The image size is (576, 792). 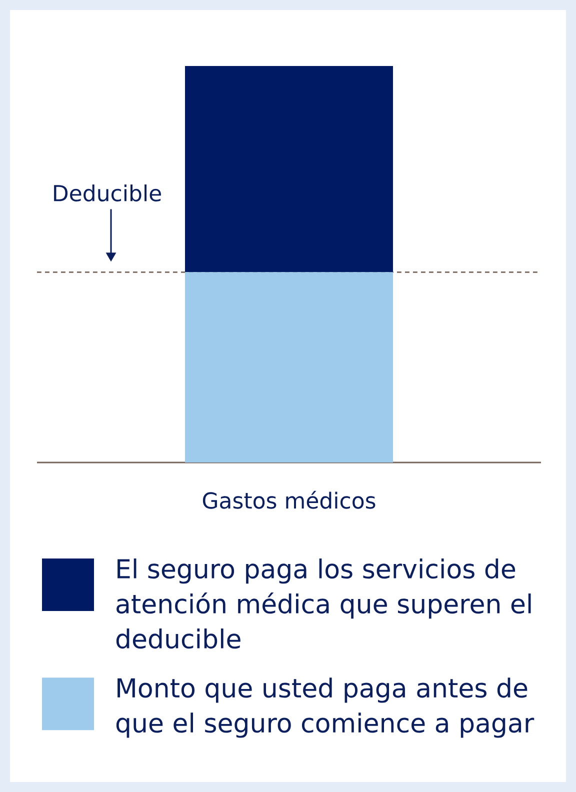 I want to click on legend-label: El seguro paga los servicios de atención médica que superen el deducible, so click(x=323, y=603).